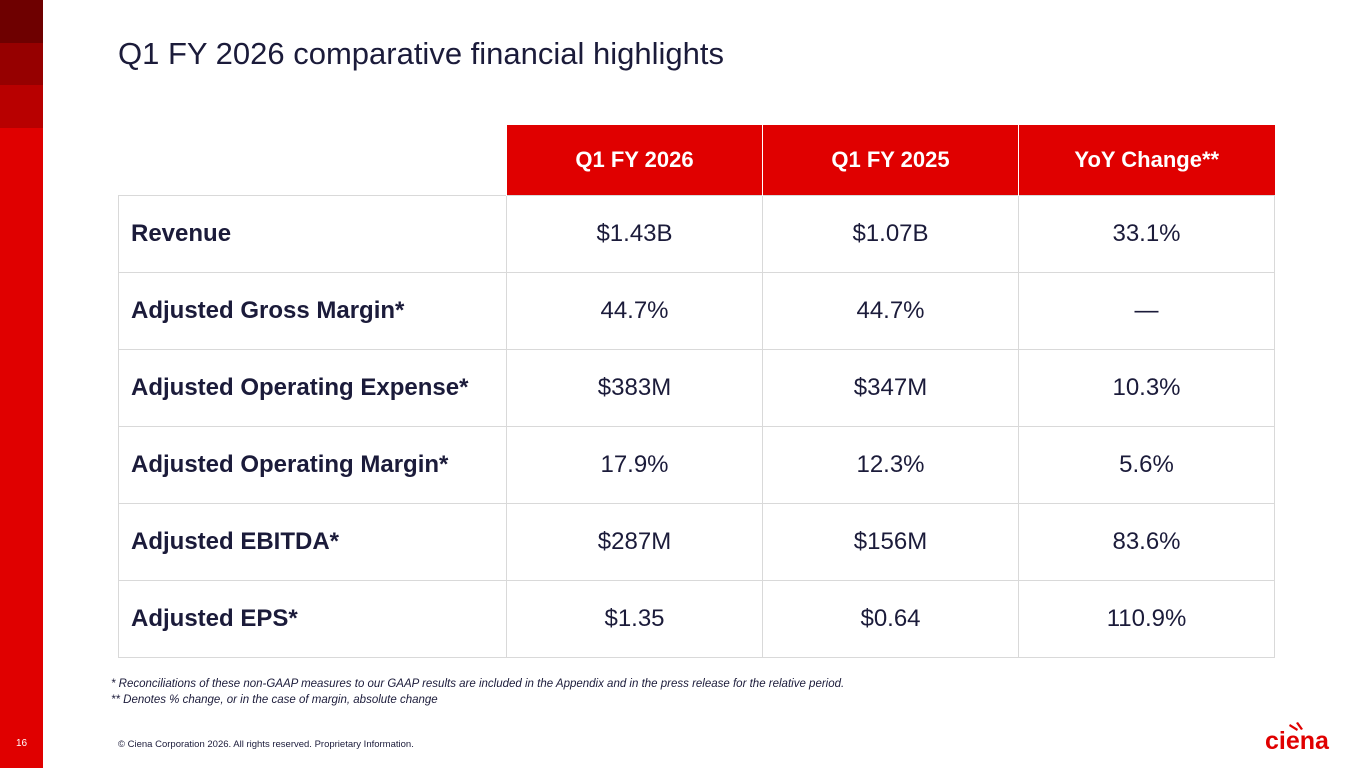 The image size is (1365, 768). What do you see at coordinates (1296, 726) in the screenshot?
I see `ciena-logo-mark` at bounding box center [1296, 726].